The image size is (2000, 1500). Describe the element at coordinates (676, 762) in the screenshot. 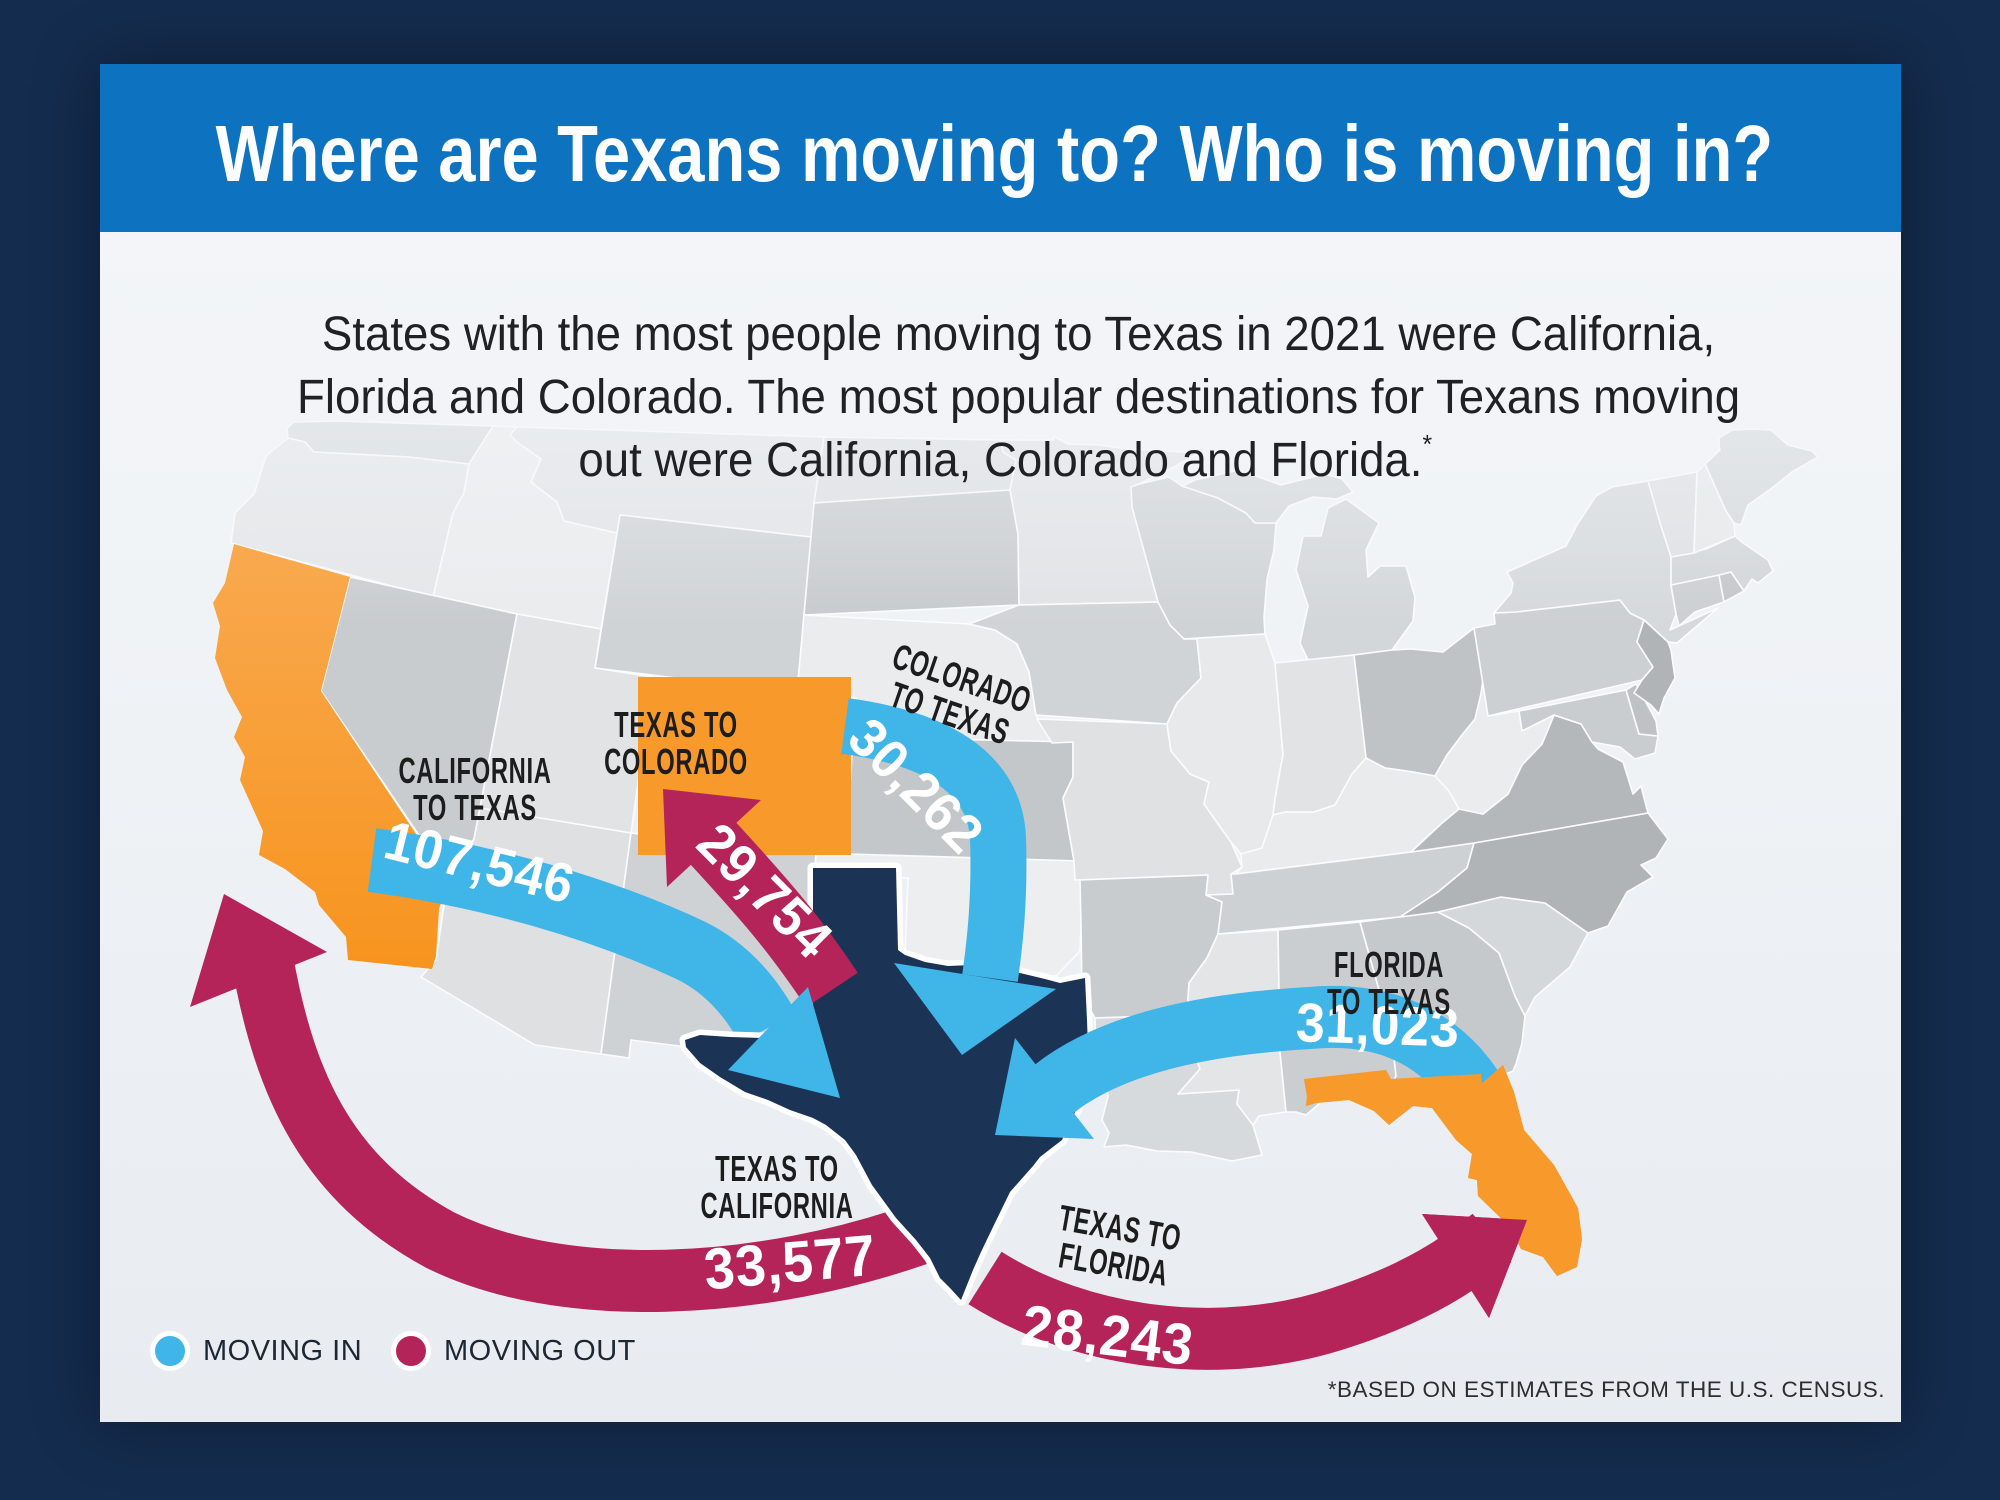

I see `svg-text: COLORADO` at that location.